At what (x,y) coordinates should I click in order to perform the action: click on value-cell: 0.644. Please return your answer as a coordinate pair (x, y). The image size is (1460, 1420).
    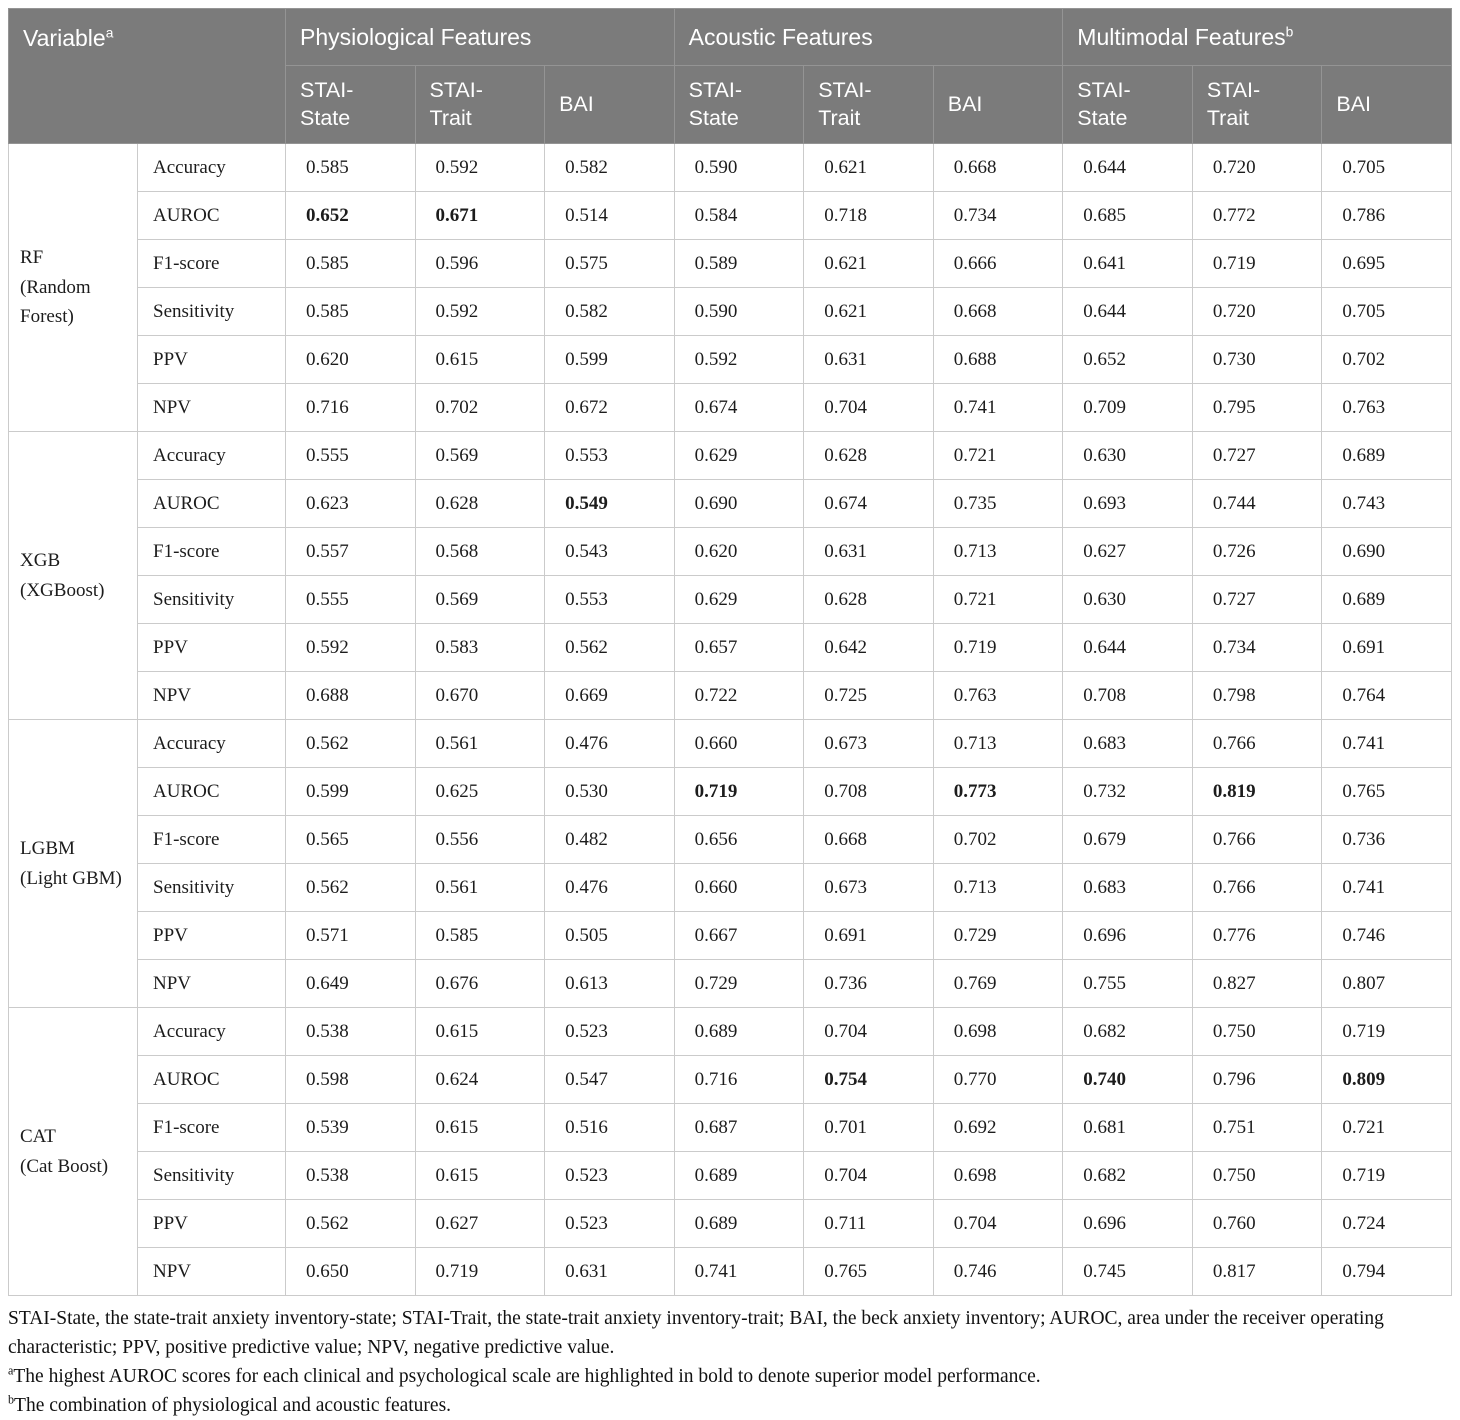
    Looking at the image, I should click on (1127, 647).